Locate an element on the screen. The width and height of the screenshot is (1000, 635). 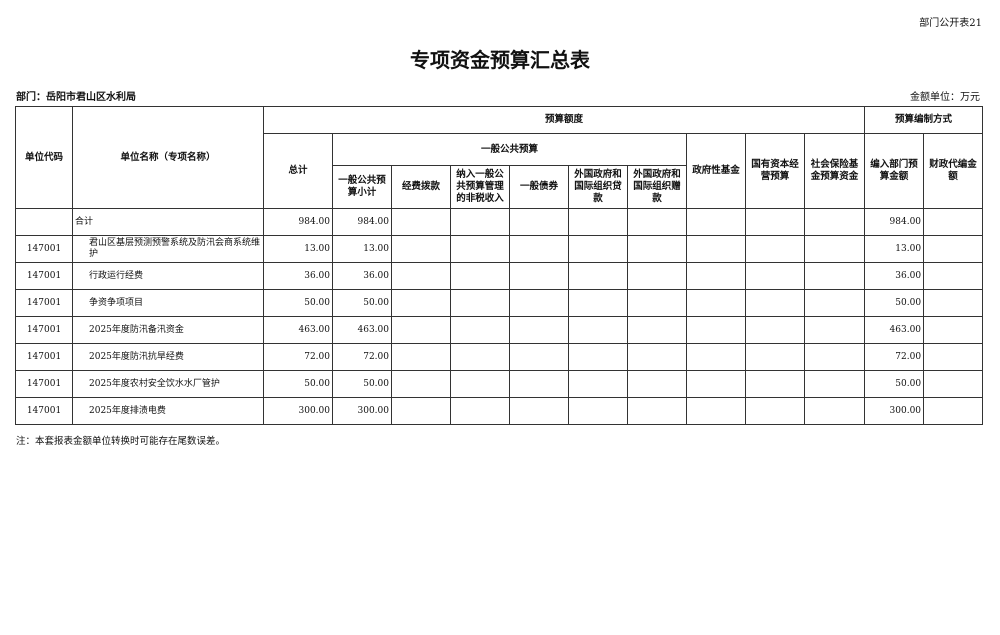
header-foreign-loans: 外国政府和国际组织贷款 is located at coordinates (598, 187).